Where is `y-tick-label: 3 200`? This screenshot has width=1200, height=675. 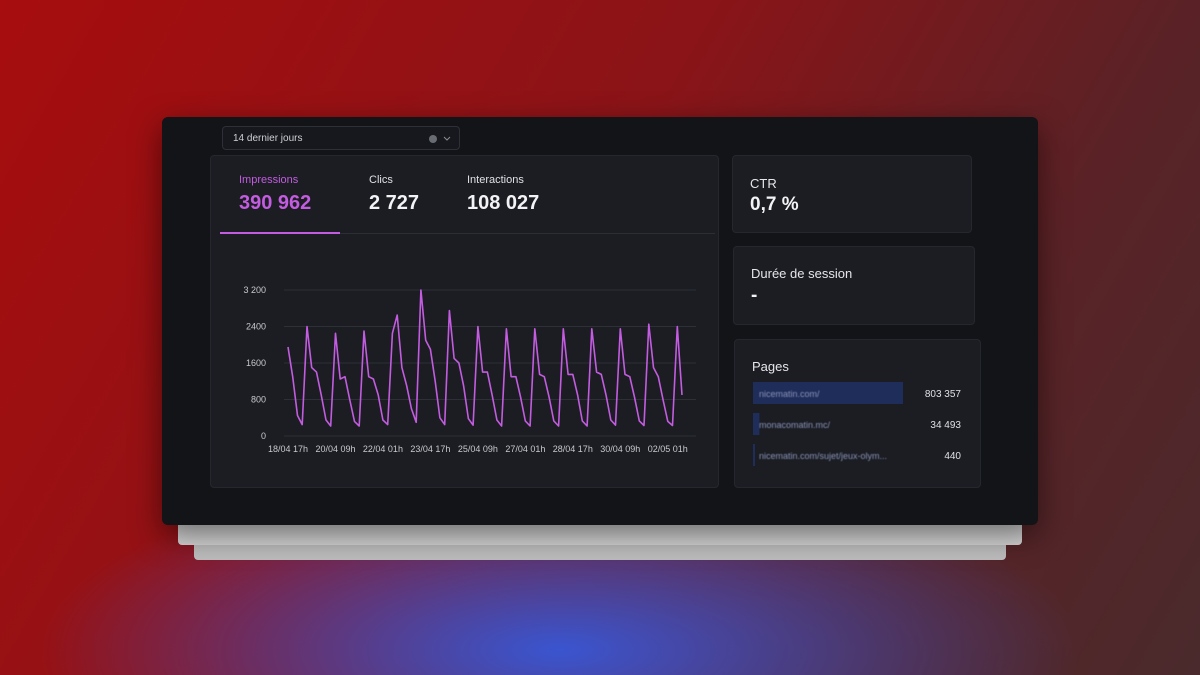
y-tick-label: 3 200 is located at coordinates (254, 290).